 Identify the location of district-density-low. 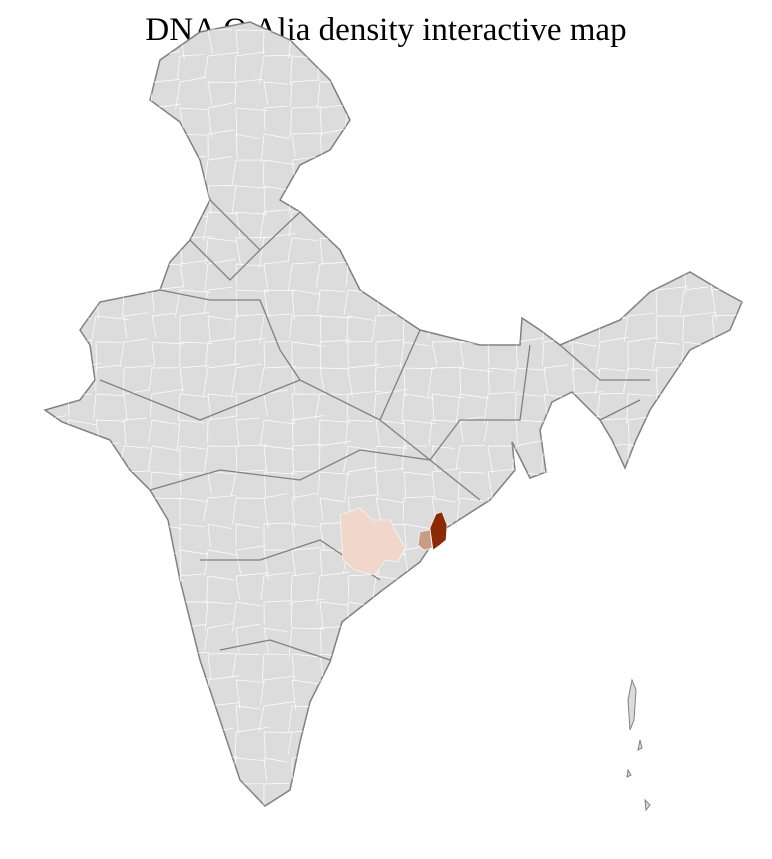
(372, 541).